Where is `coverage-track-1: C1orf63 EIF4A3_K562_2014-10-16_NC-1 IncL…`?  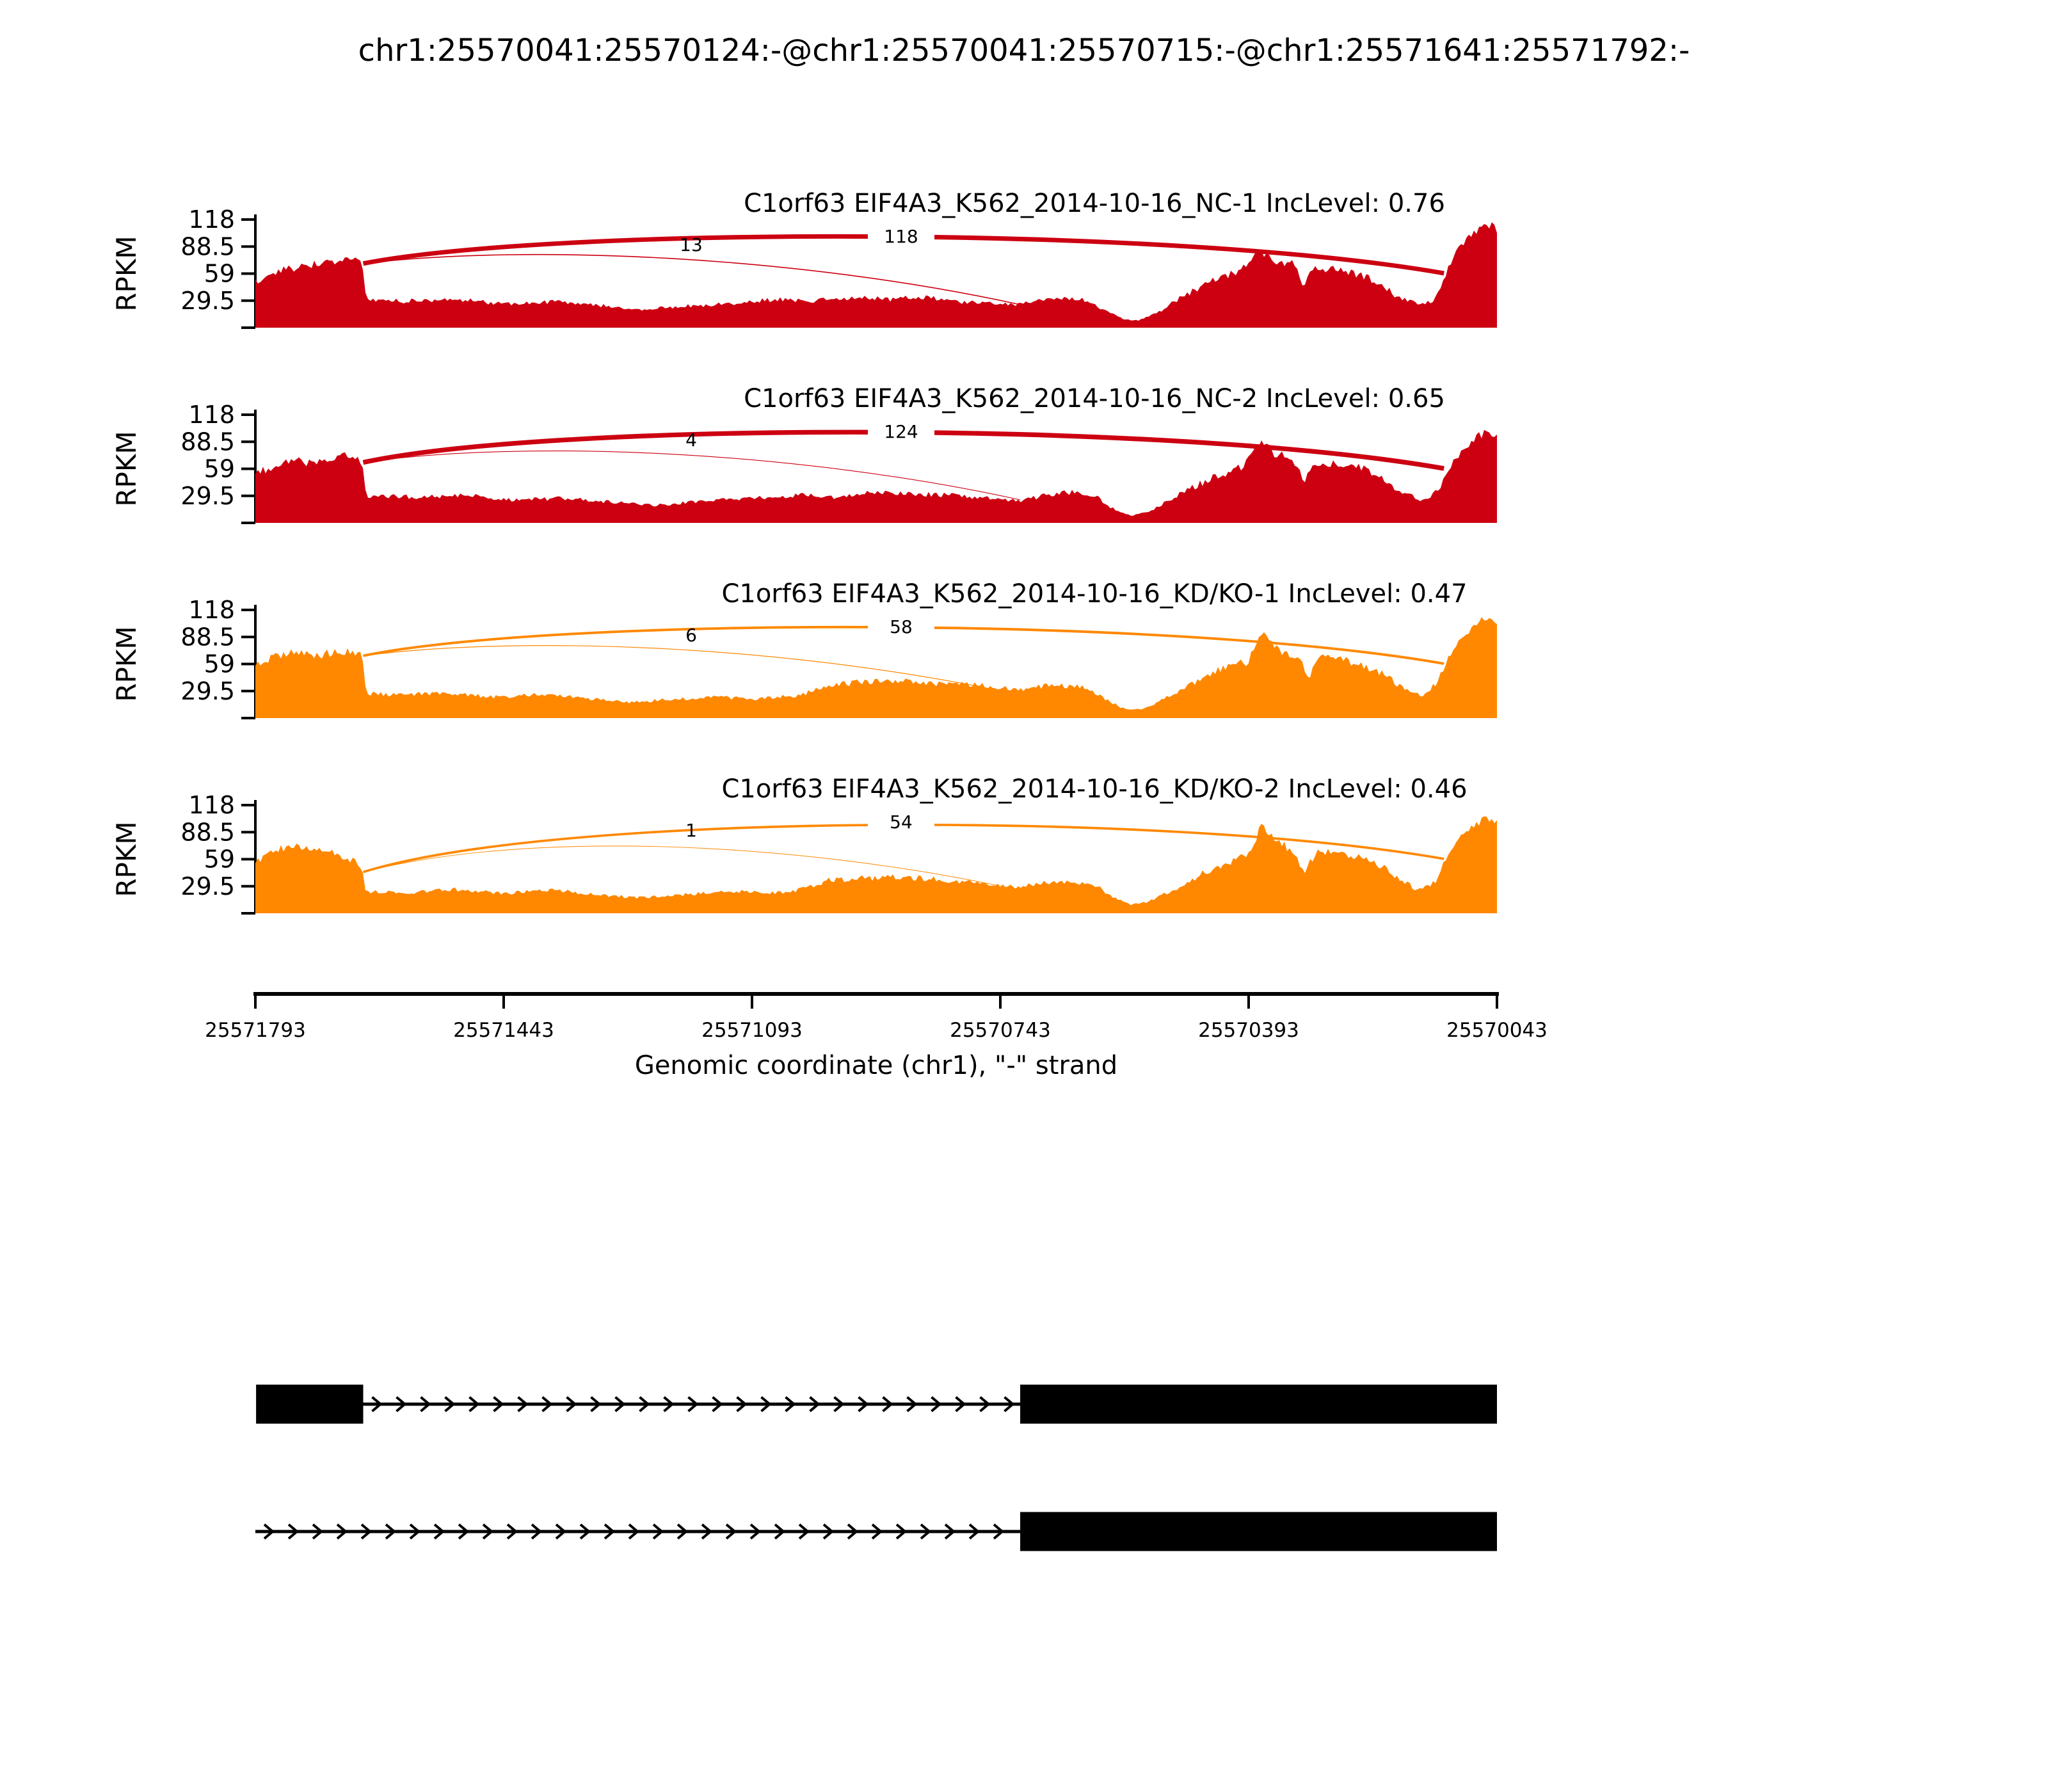
coverage-track-1: C1orf63 EIF4A3_K562_2014-10-16_NC-1 IncL… is located at coordinates (804, 259).